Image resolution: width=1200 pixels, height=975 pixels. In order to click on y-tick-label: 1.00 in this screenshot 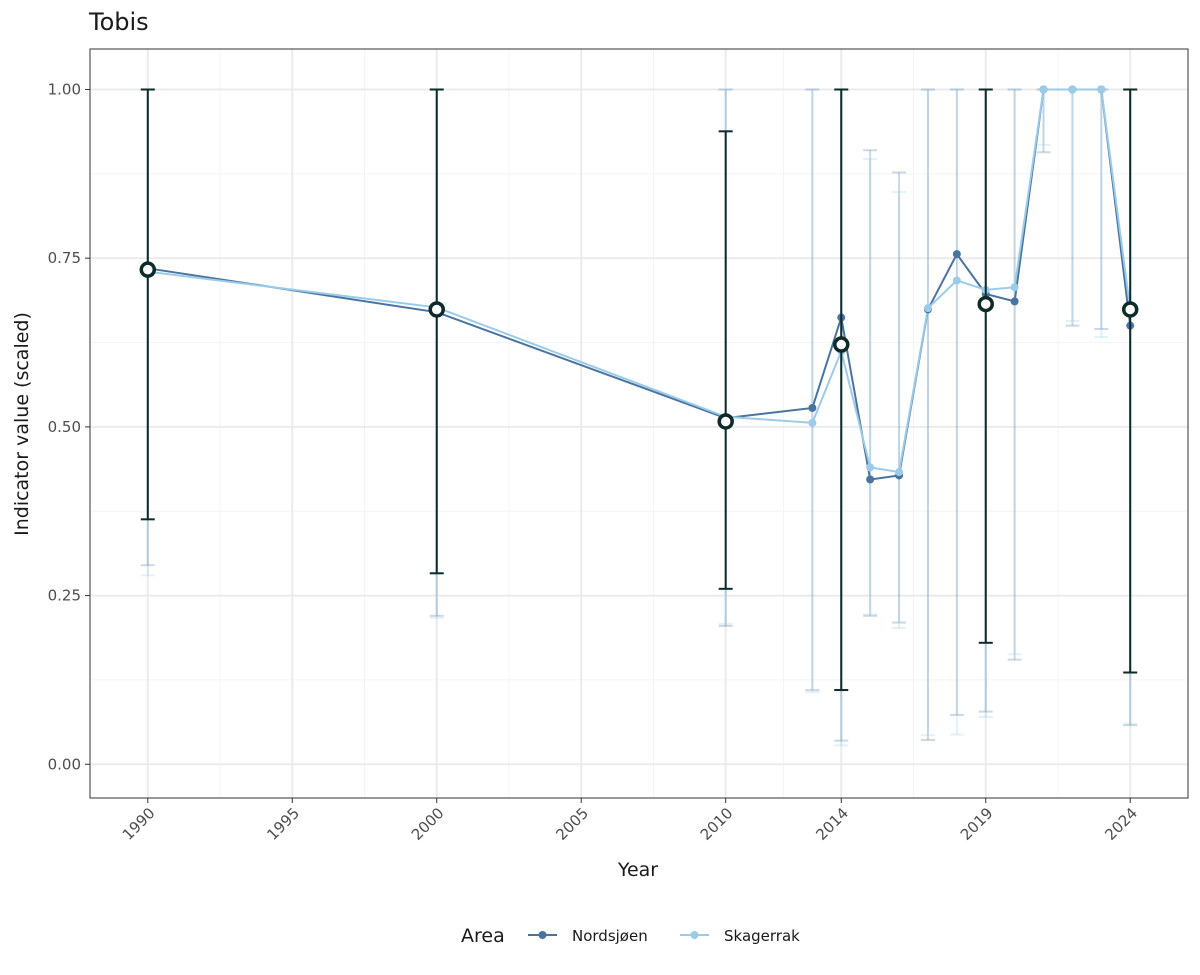, I will do `click(64, 89)`.